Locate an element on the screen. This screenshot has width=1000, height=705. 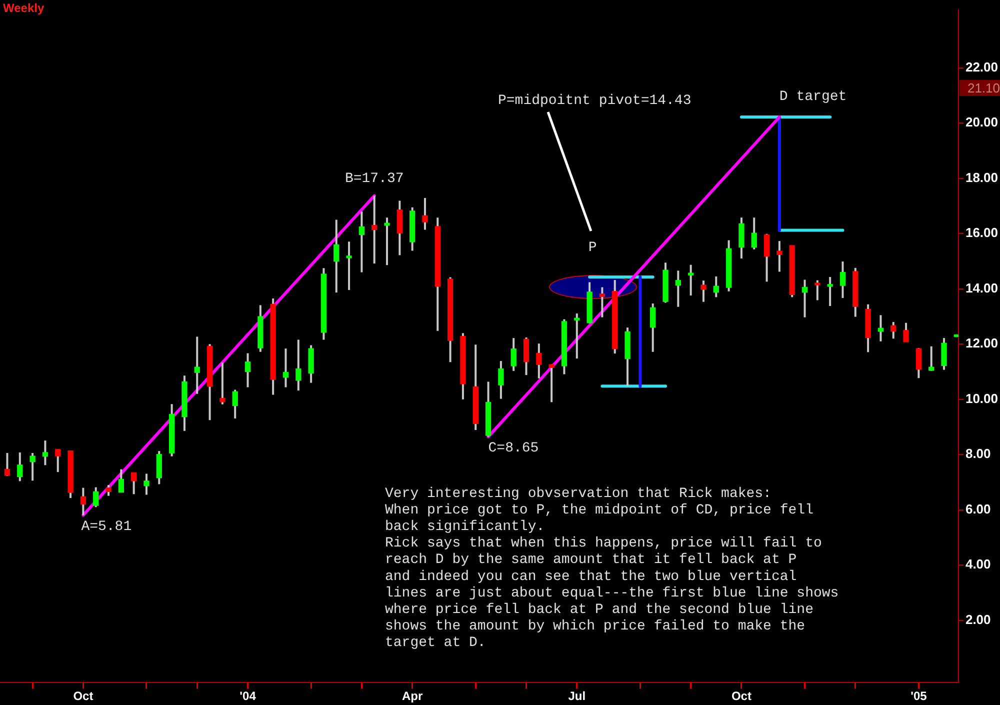
text: 21.10 is located at coordinates (983, 88).